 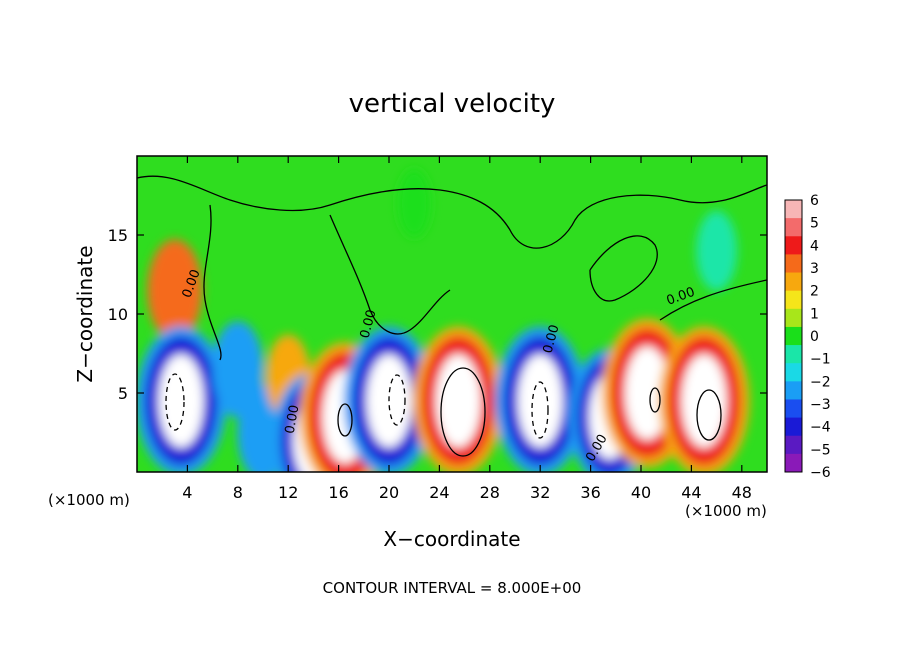 I want to click on y-tick-label: 15, so click(x=118, y=235).